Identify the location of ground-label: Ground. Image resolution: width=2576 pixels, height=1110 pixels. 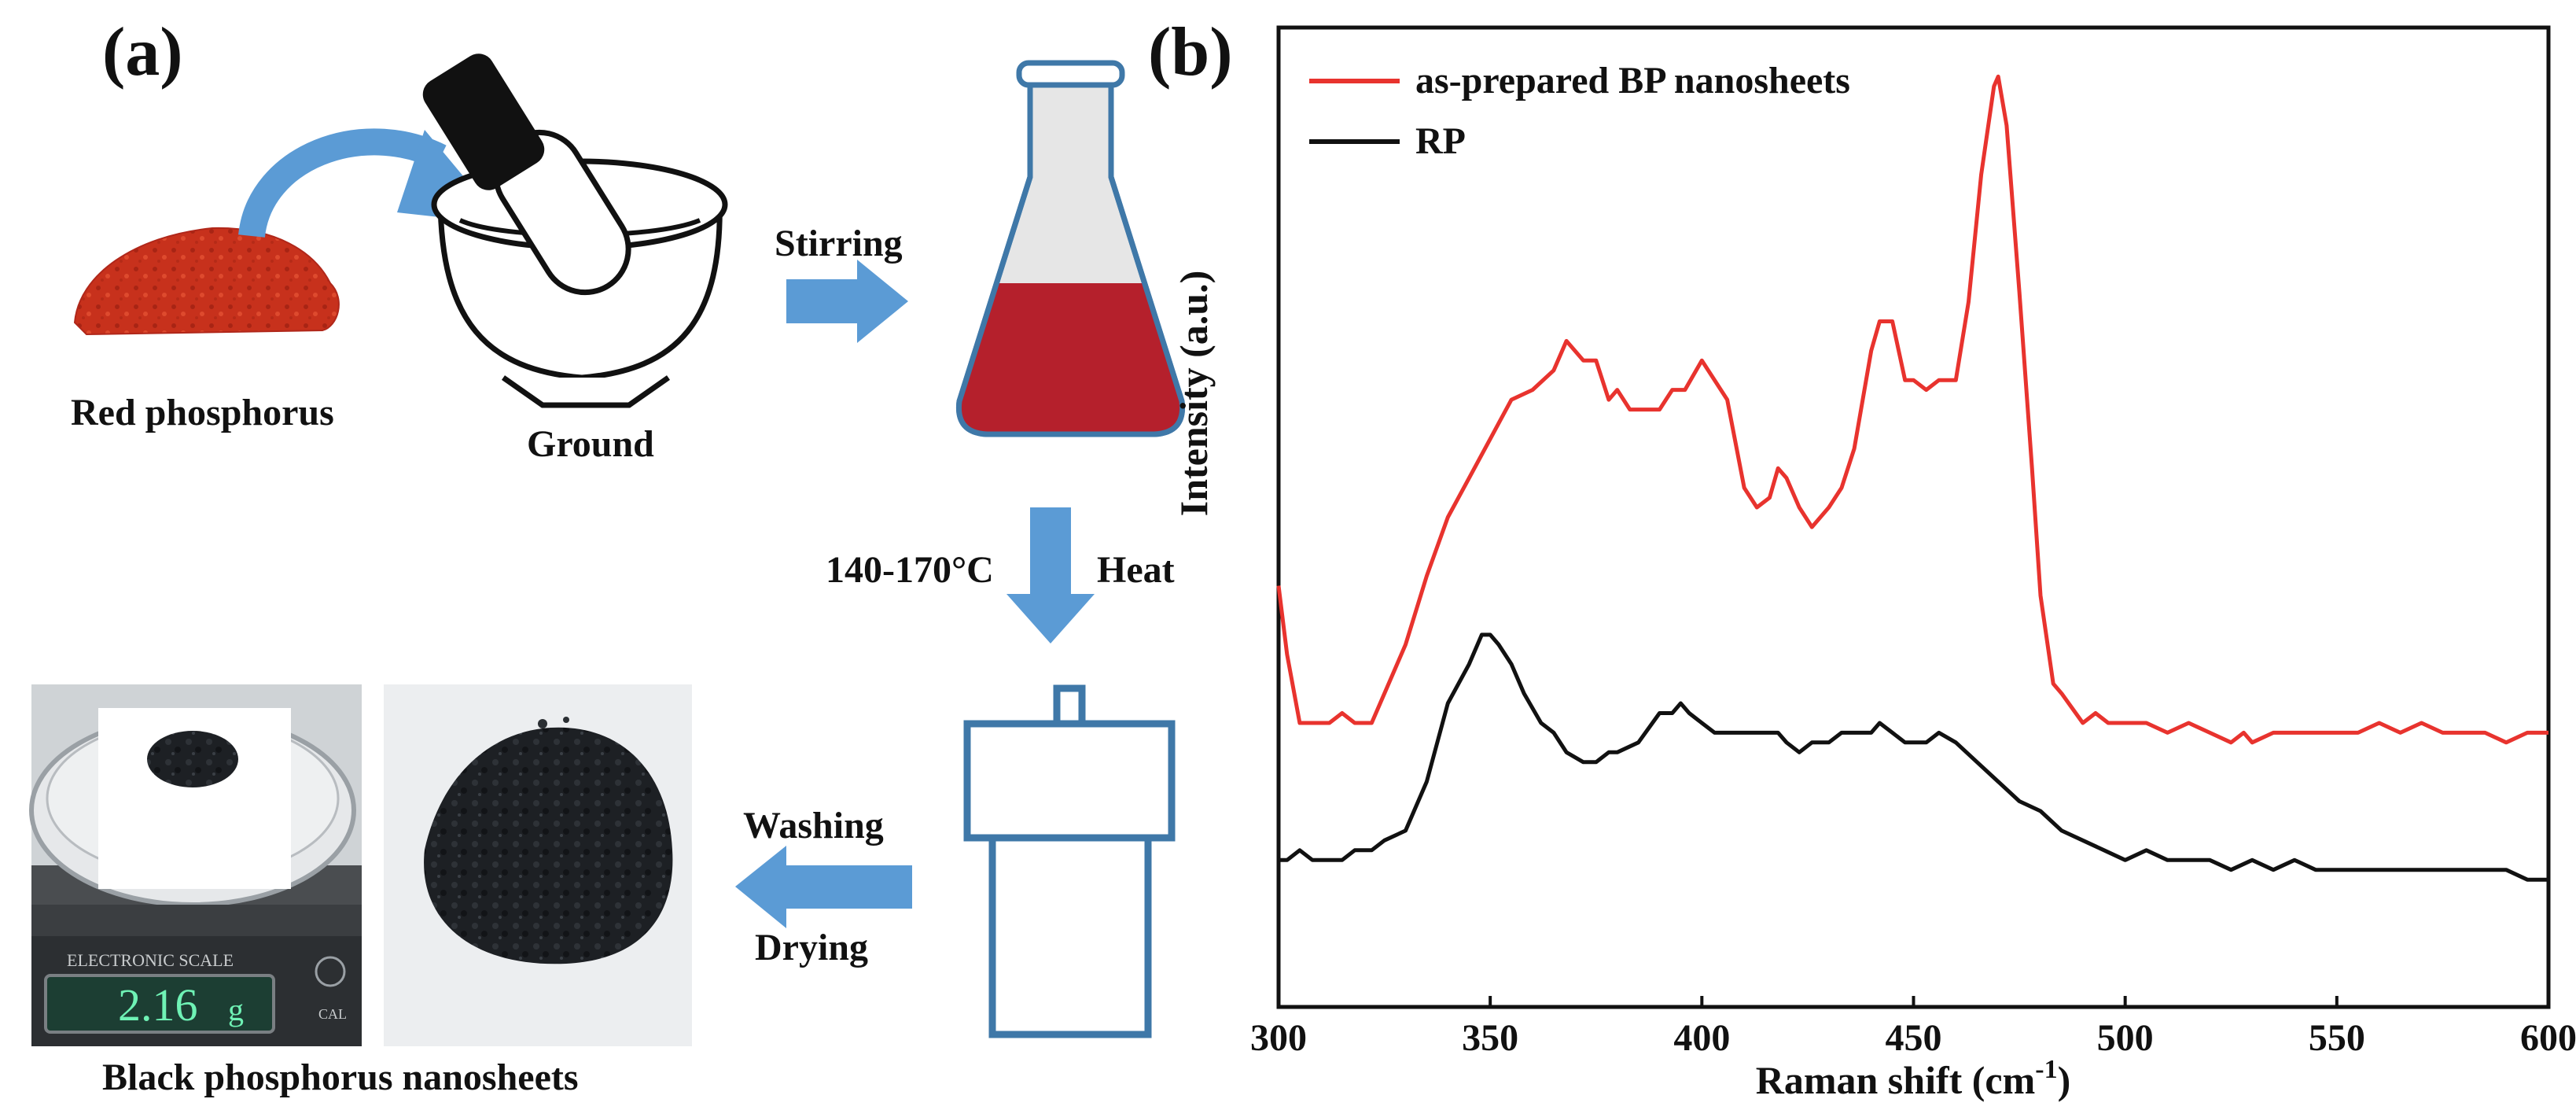
(591, 444).